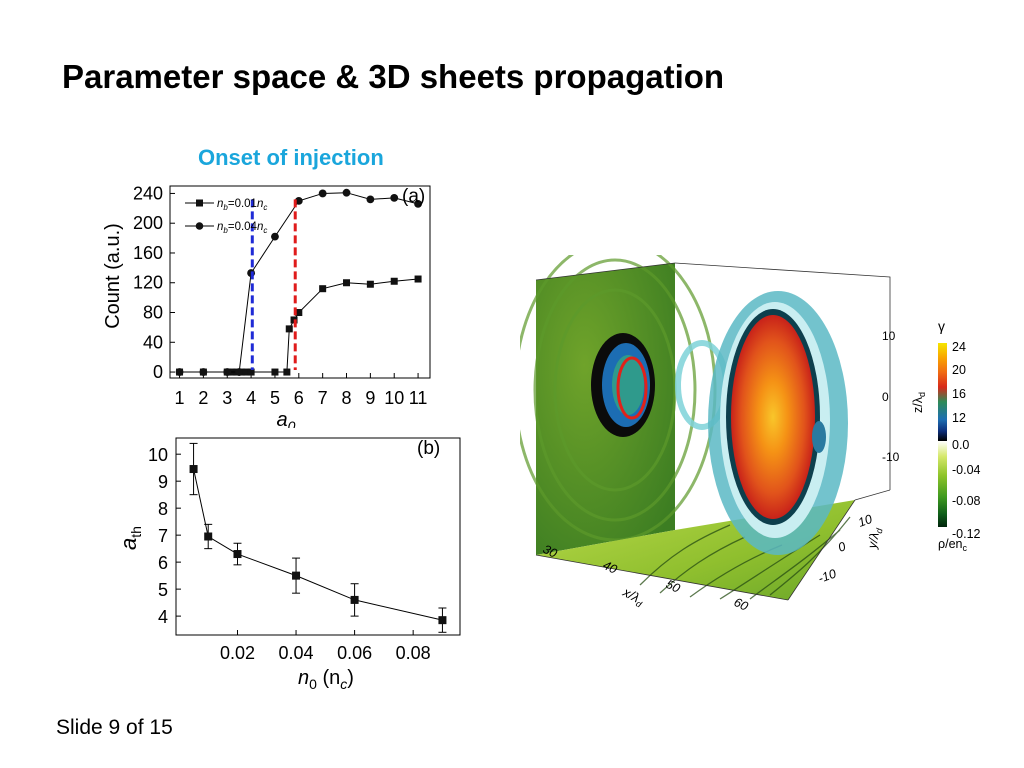 The width and height of the screenshot is (1024, 768). I want to click on gamma-tick-label: 16, so click(959, 394).